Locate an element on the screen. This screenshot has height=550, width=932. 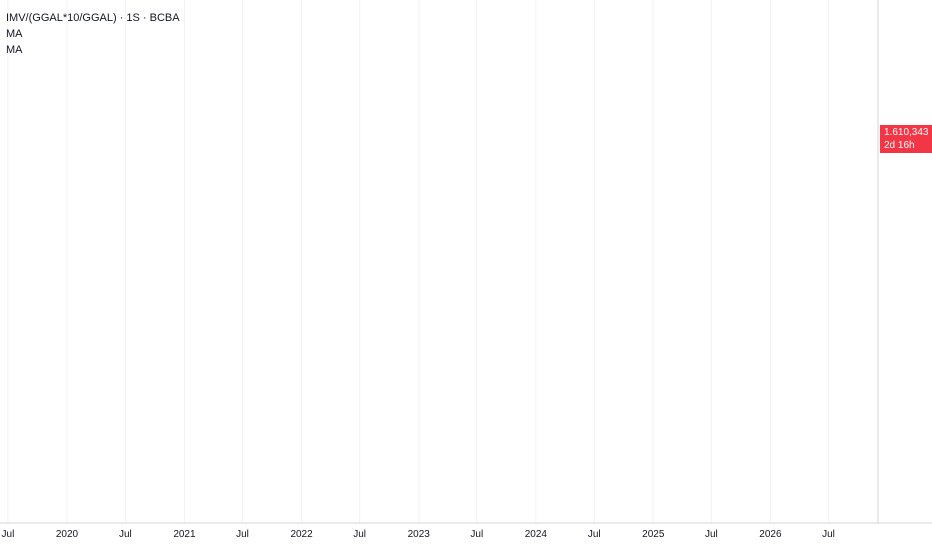
symbol-title: IMV/(GGAL*10/GGAL) · 1S · BCBA is located at coordinates (93, 18).